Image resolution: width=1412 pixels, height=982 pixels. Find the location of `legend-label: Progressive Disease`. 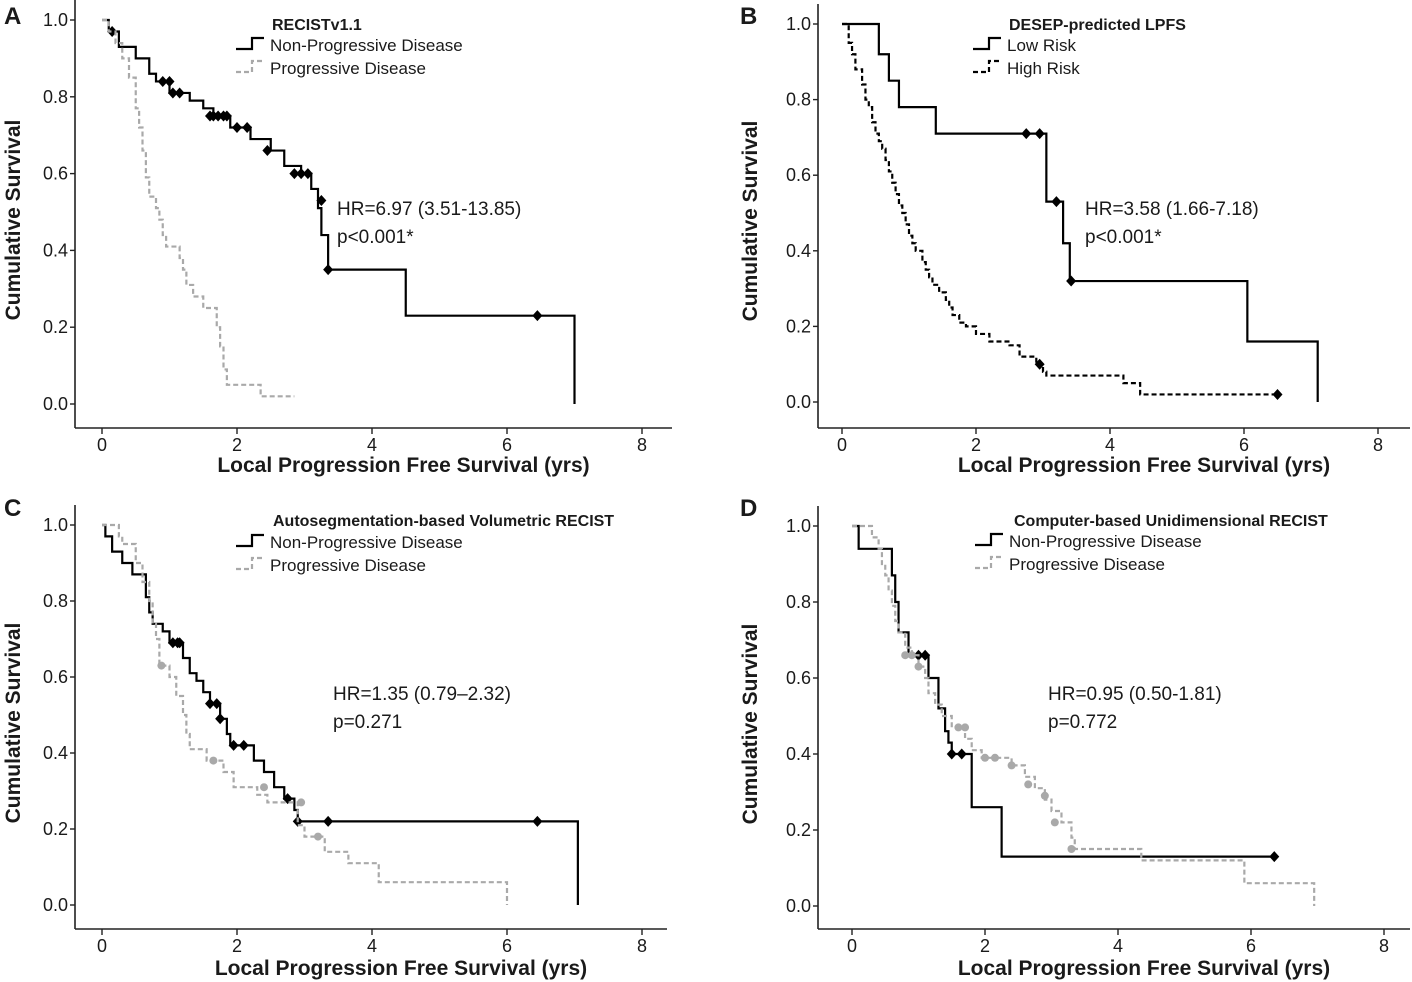

legend-label: Progressive Disease is located at coordinates (348, 68).